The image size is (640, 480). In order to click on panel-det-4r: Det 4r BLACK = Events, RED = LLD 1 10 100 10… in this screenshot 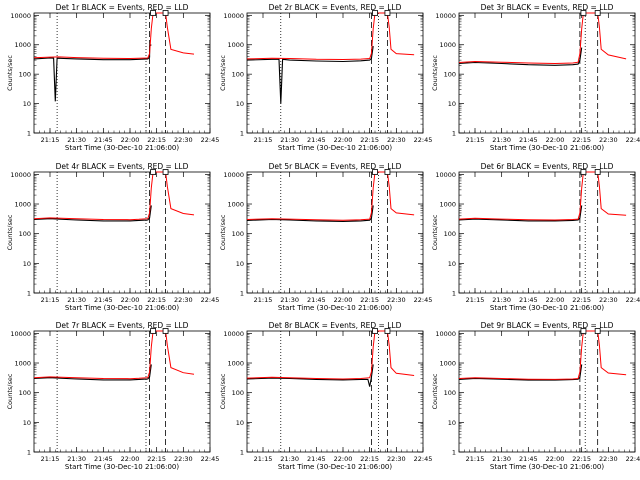, I will do `click(112, 237)`.